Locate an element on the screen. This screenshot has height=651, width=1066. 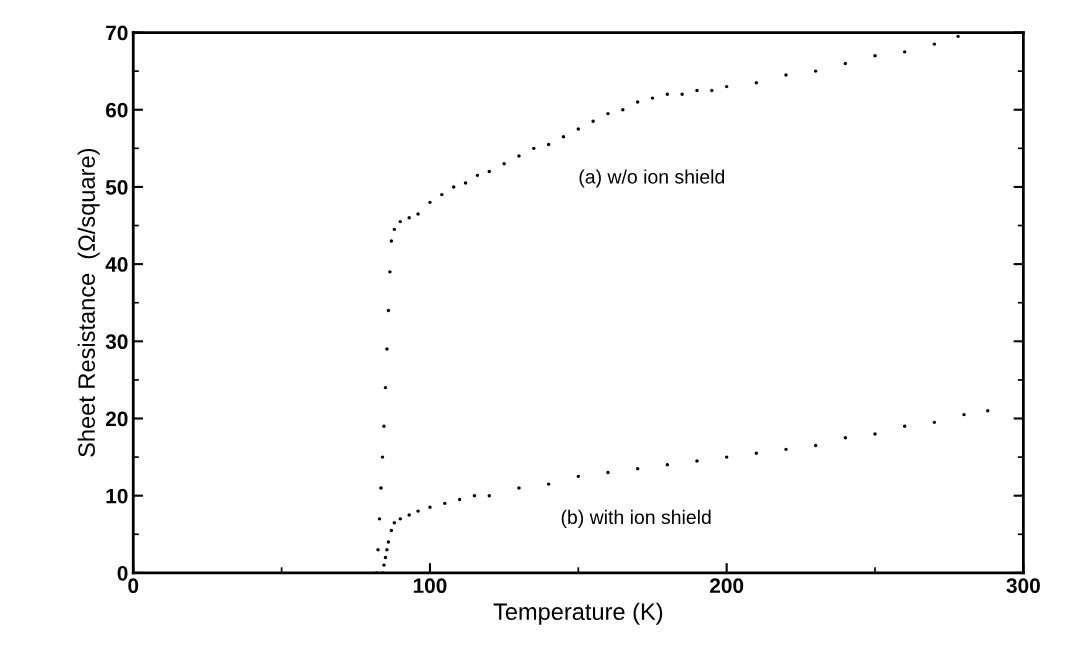
y-tick-label: 0 is located at coordinates (122, 573).